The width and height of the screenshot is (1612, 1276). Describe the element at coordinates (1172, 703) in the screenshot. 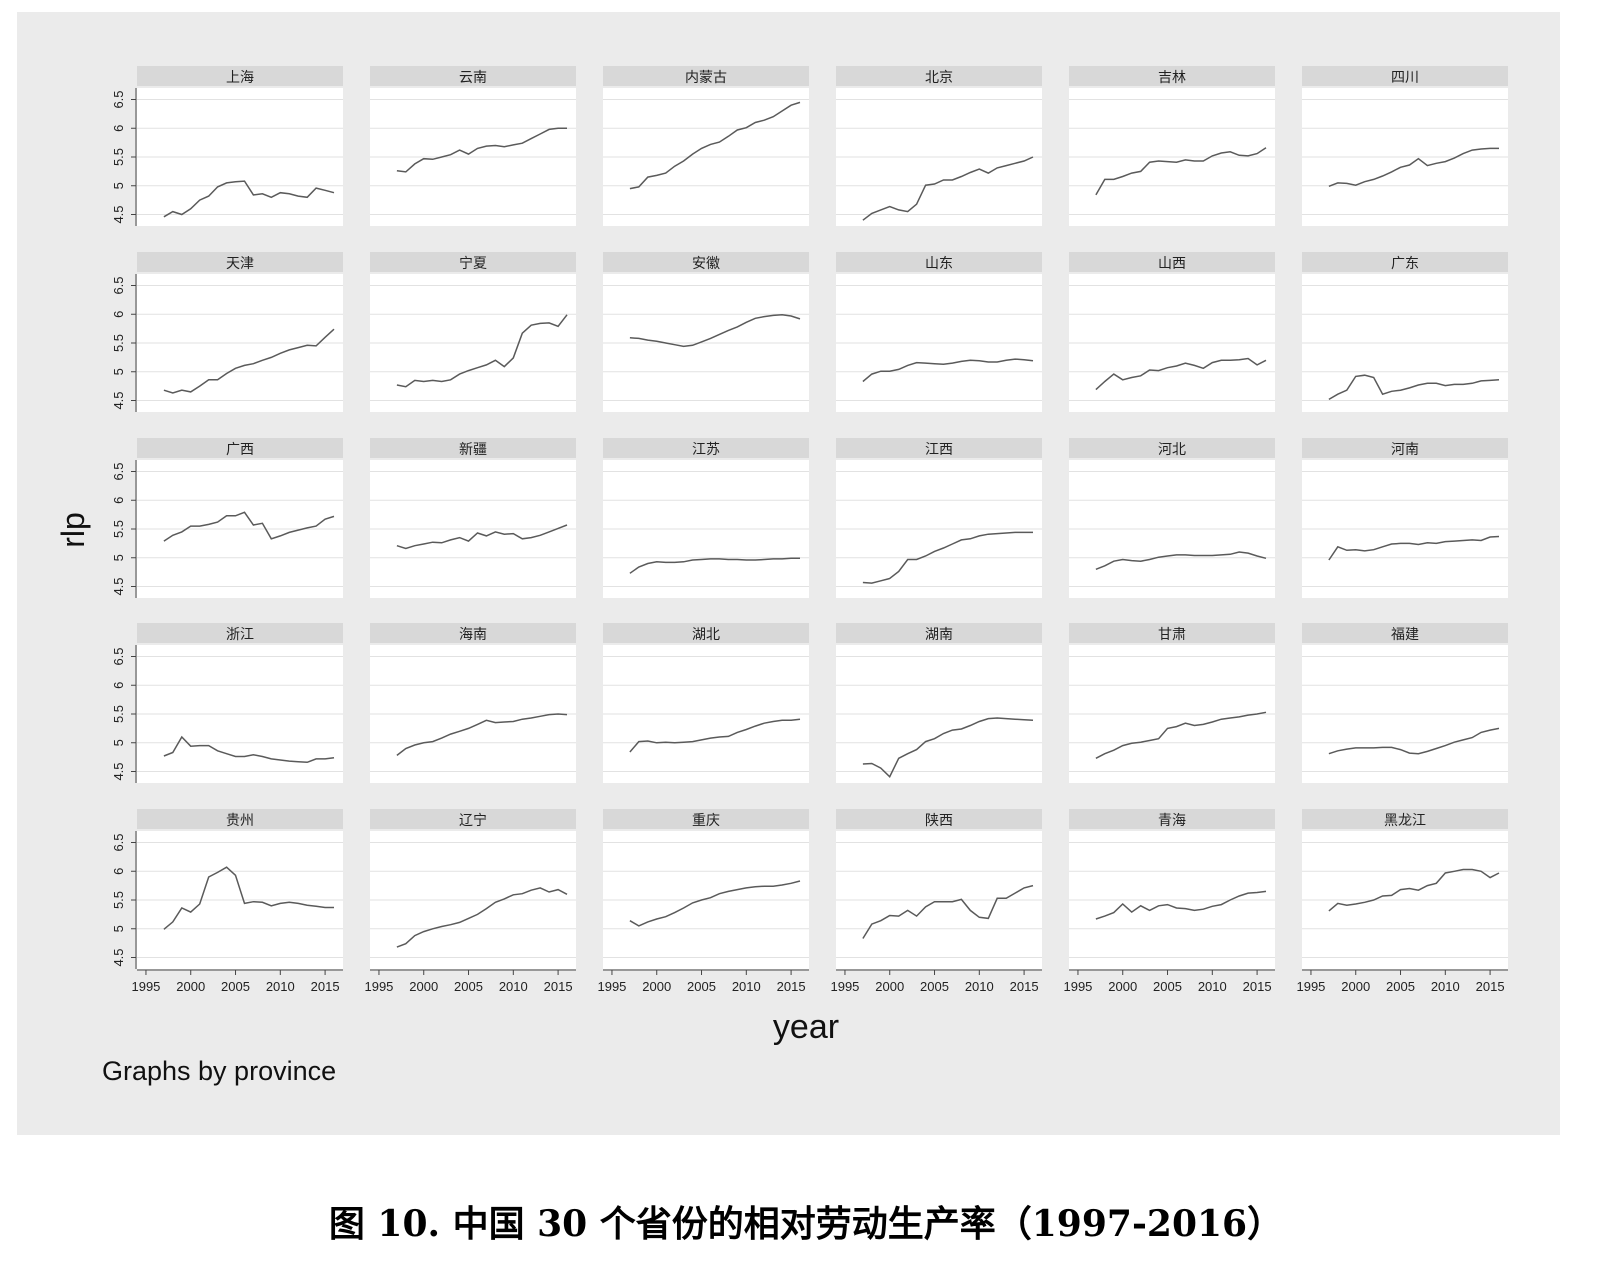

I see `panel: 甘肃` at that location.